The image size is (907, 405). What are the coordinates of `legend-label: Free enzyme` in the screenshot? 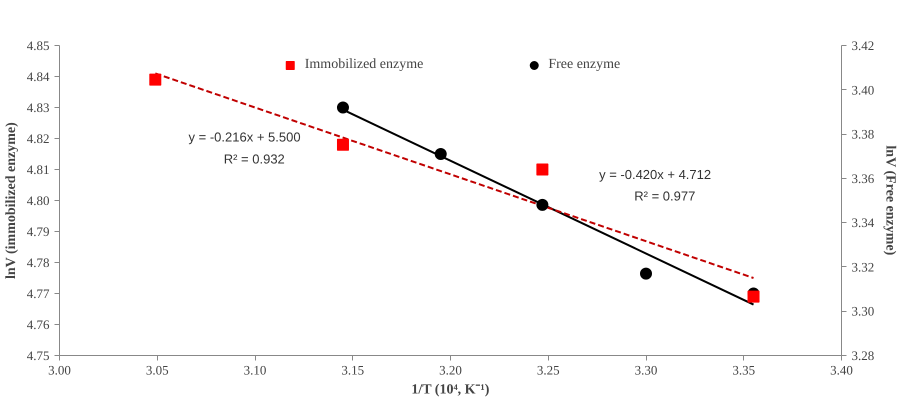 It's located at (584, 65).